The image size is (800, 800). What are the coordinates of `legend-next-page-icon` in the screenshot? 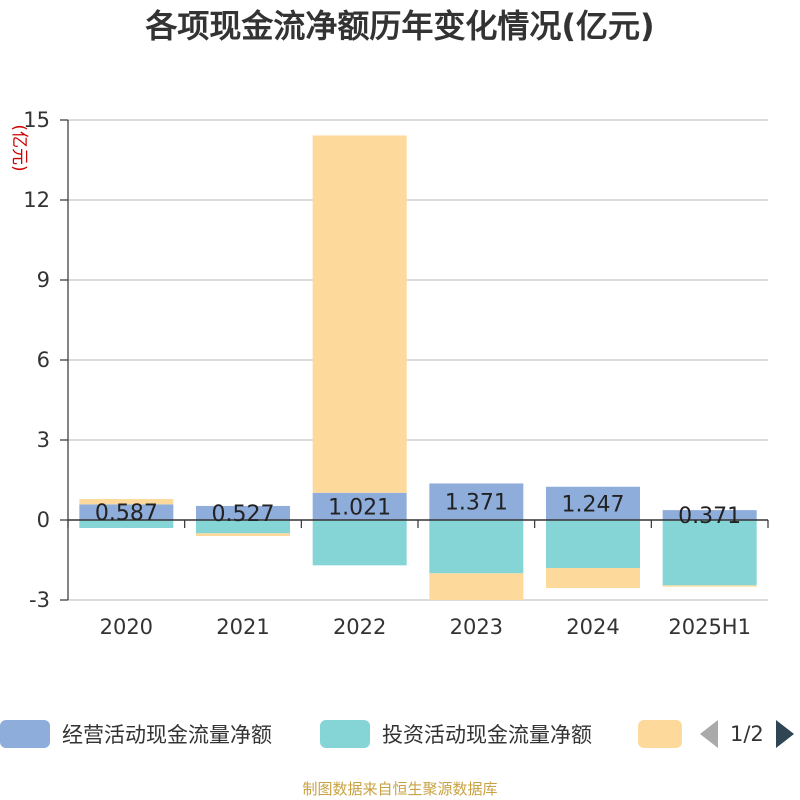 It's located at (784, 734).